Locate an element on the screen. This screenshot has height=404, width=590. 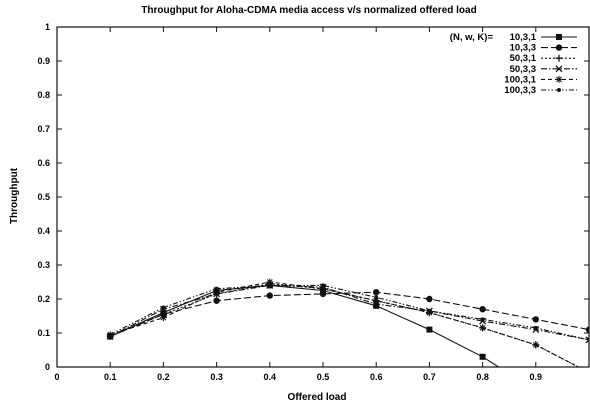
x-tick-label: 0.1 is located at coordinates (110, 377).